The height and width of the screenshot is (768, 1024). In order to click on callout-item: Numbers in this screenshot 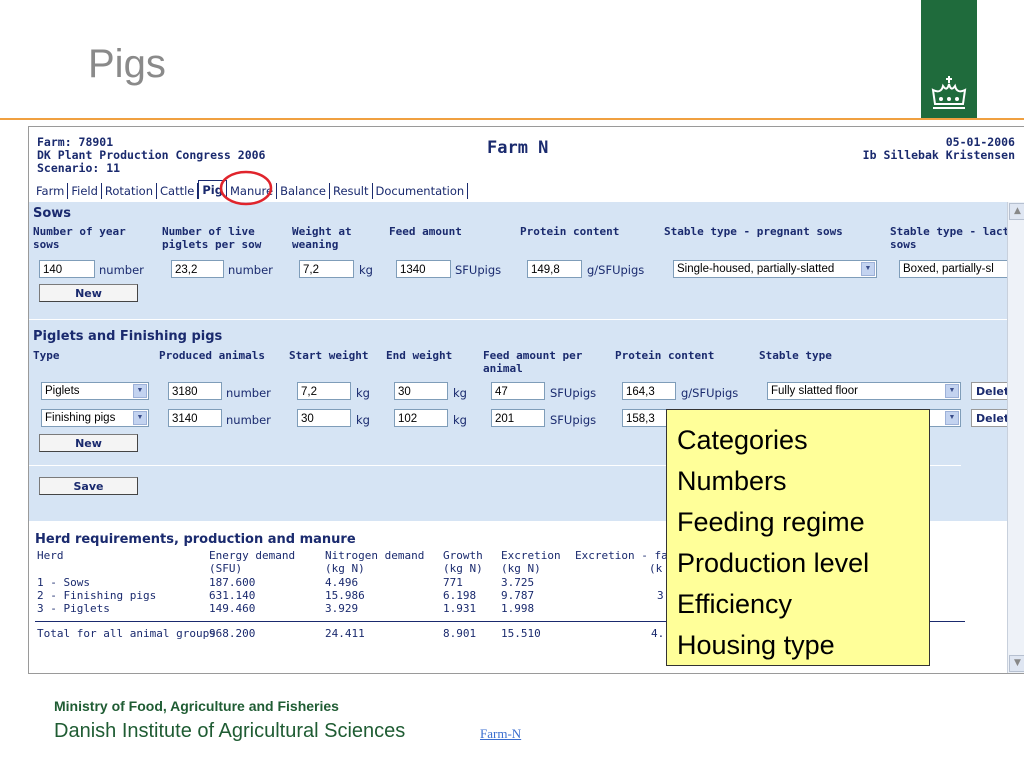, I will do `click(732, 481)`.